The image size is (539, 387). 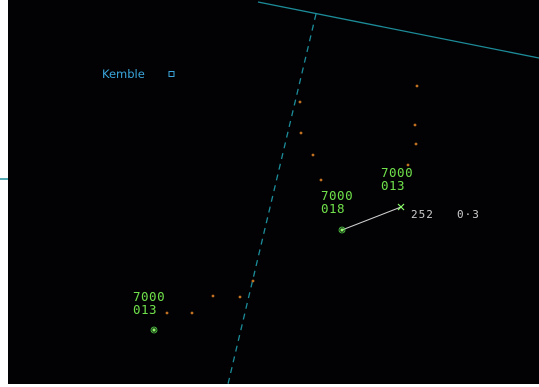 I want to click on range-bearing-vector, so click(x=371, y=218).